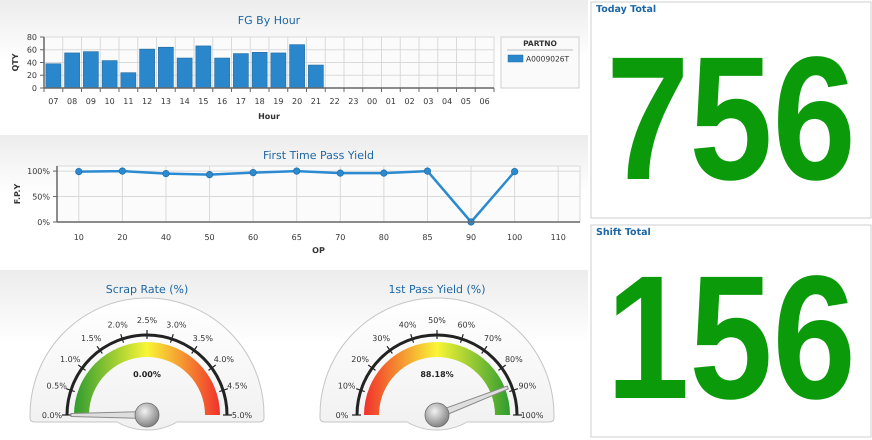 This screenshot has width=872, height=440. I want to click on x-tick-label: 02, so click(409, 101).